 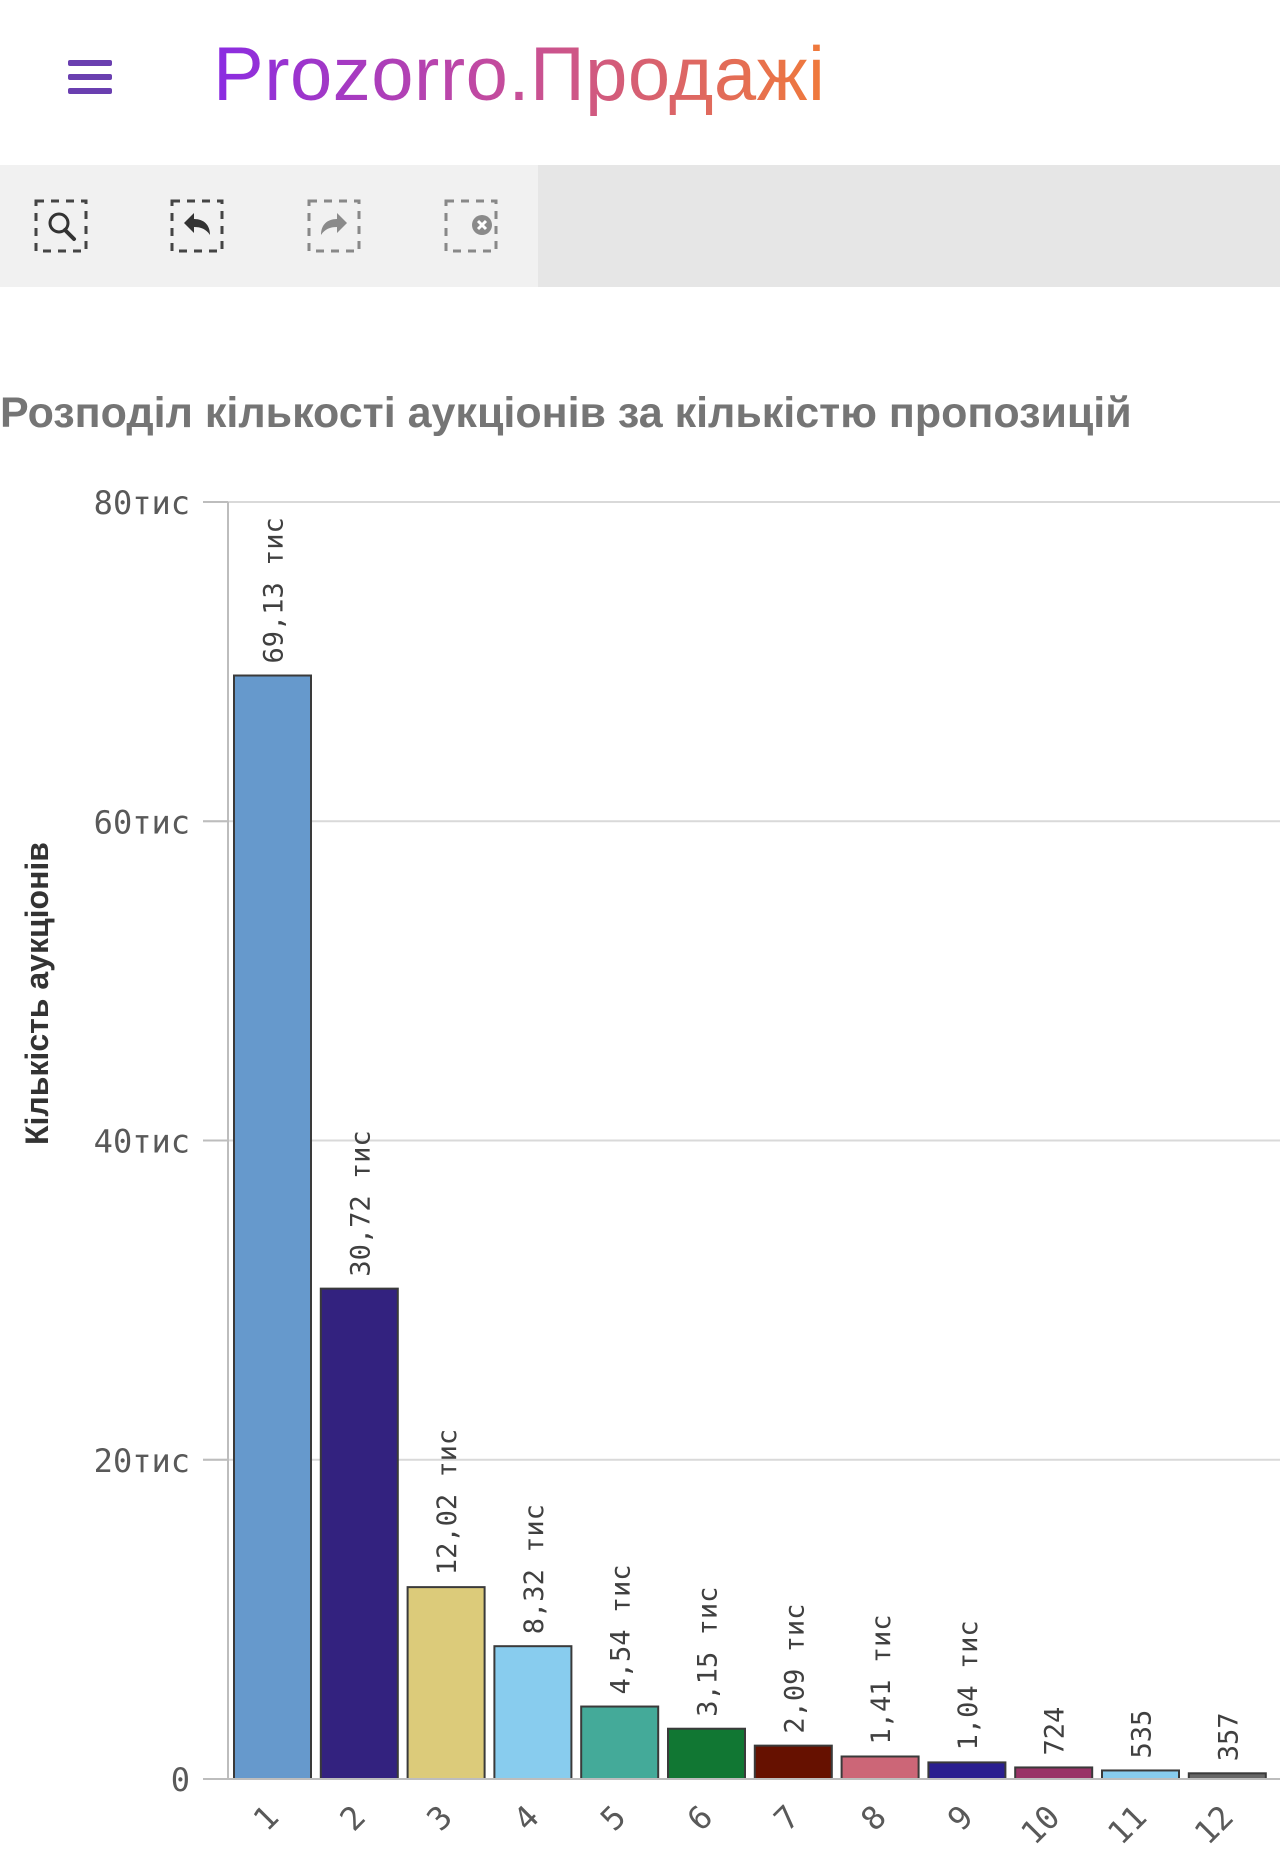 What do you see at coordinates (1127, 1825) in the screenshot?
I see `x-tick-label: 11` at bounding box center [1127, 1825].